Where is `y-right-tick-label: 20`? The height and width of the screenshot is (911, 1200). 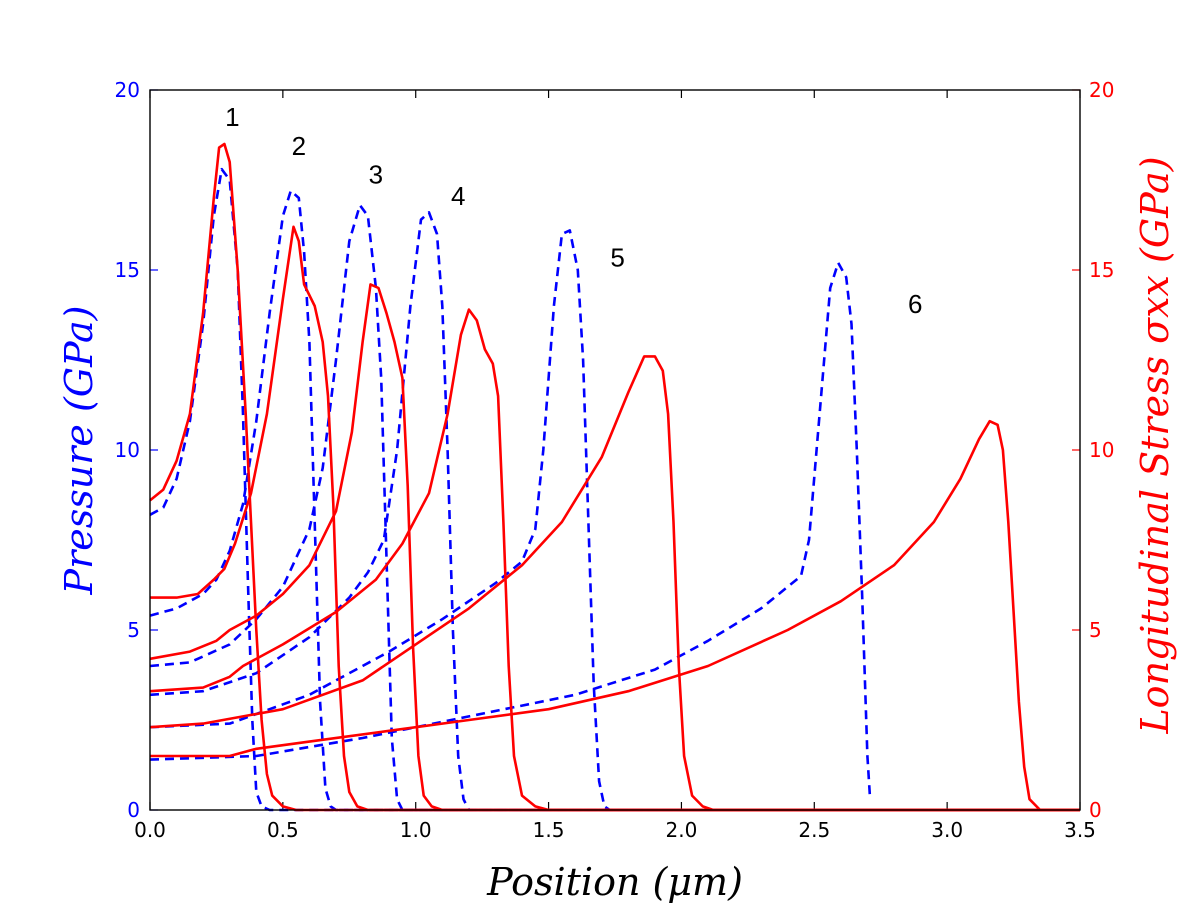
y-right-tick-label: 20 is located at coordinates (1101, 90).